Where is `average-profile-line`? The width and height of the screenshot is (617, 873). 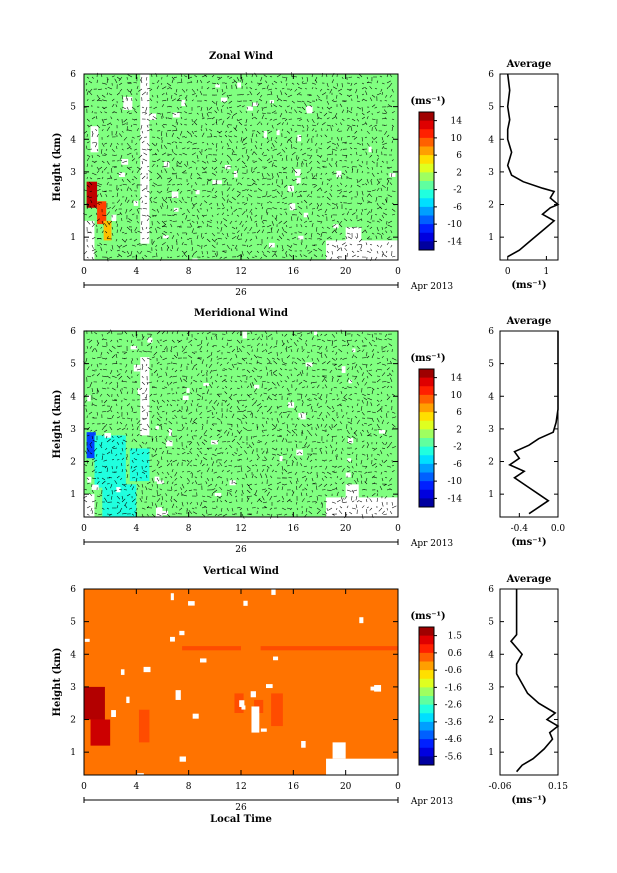 average-profile-line is located at coordinates (534, 681).